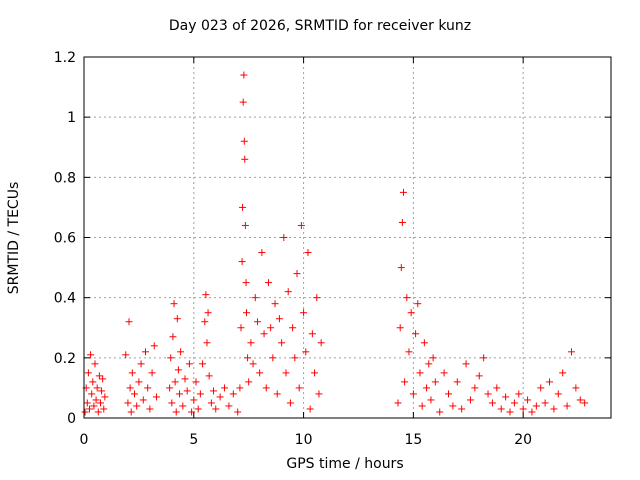 Image resolution: width=640 pixels, height=480 pixels. I want to click on x-axis-label: GPS time / hours, so click(345, 464).